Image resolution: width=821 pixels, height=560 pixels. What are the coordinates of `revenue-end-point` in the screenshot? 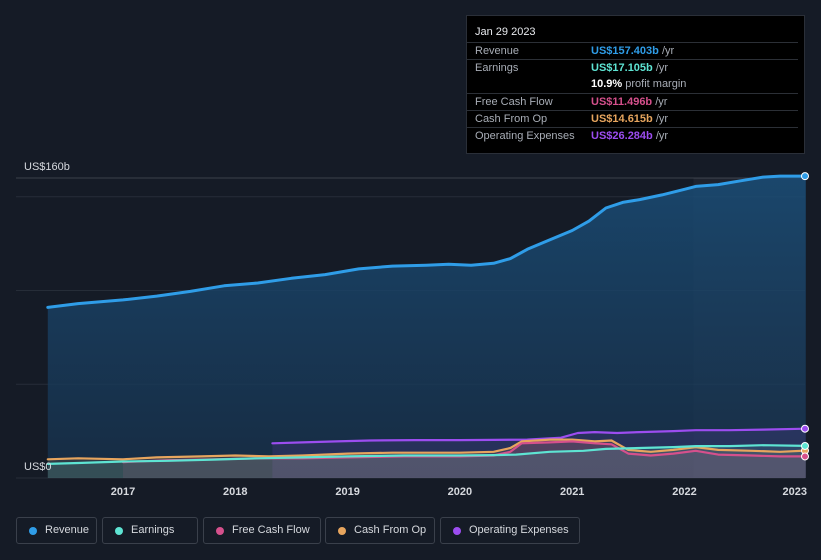 It's located at (805, 176).